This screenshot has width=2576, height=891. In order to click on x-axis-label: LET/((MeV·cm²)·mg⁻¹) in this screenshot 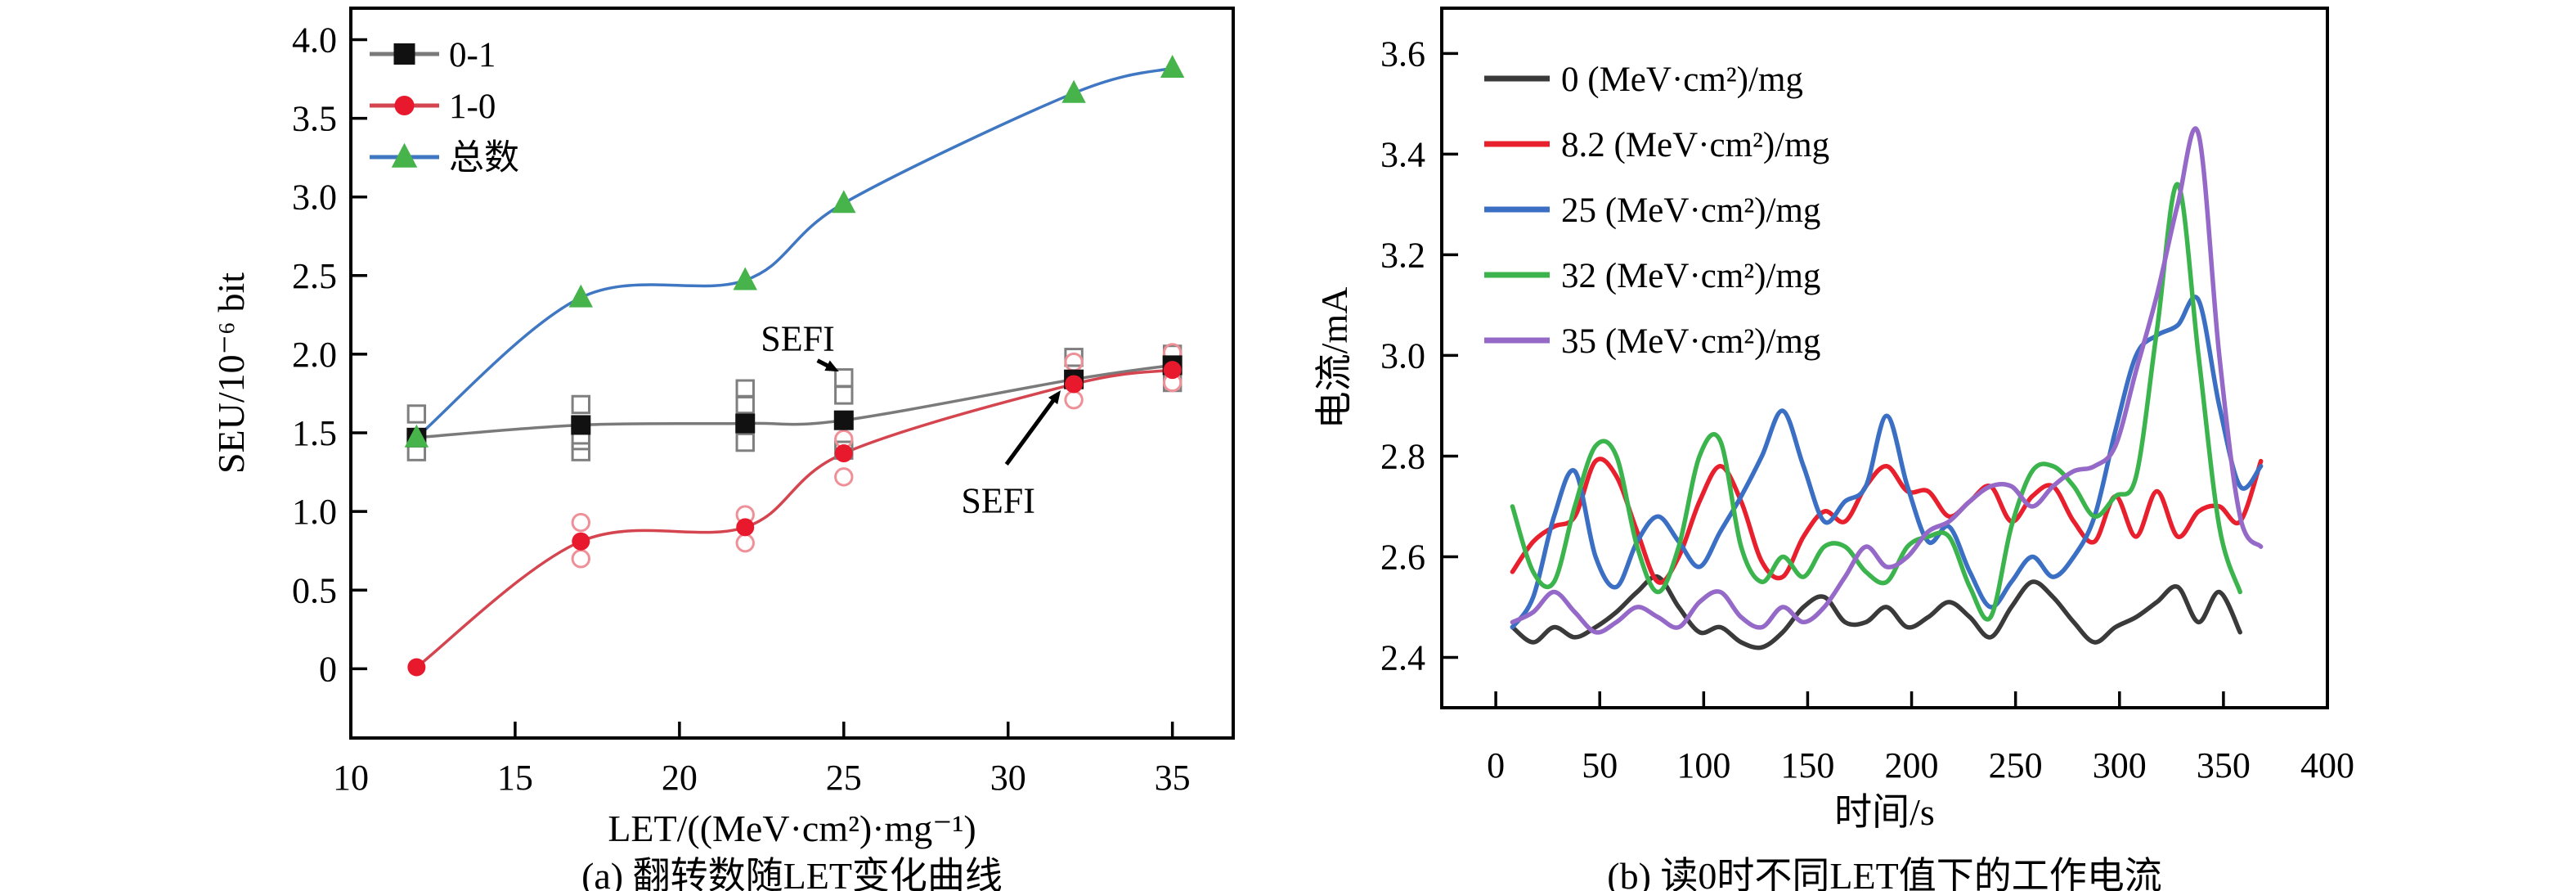, I will do `click(792, 829)`.